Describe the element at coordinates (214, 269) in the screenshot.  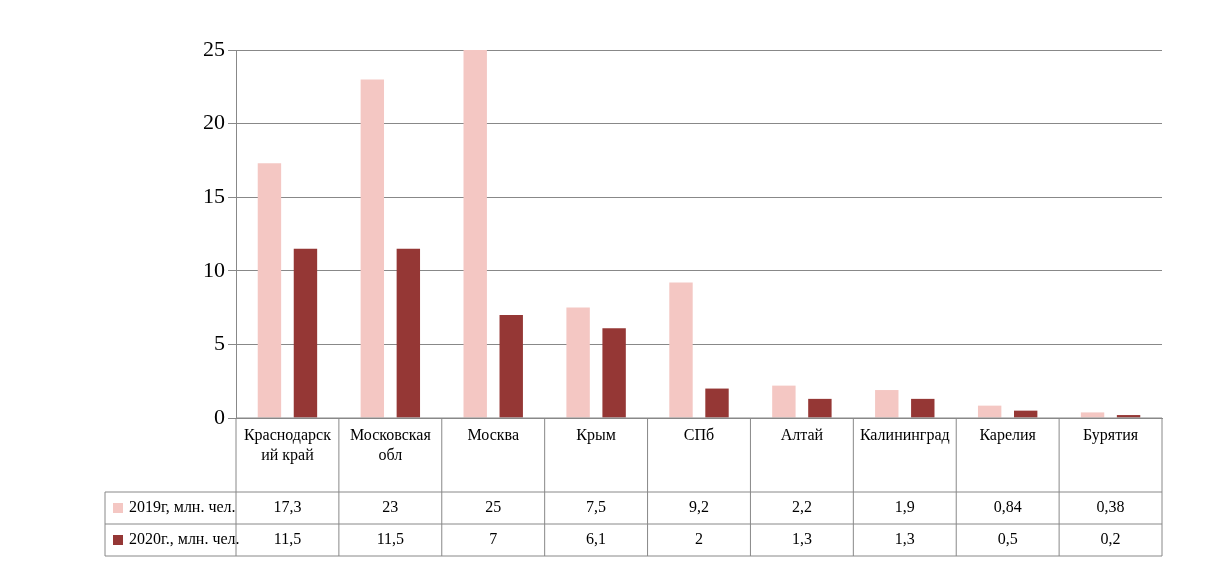
I see `y-tick-label: 10` at that location.